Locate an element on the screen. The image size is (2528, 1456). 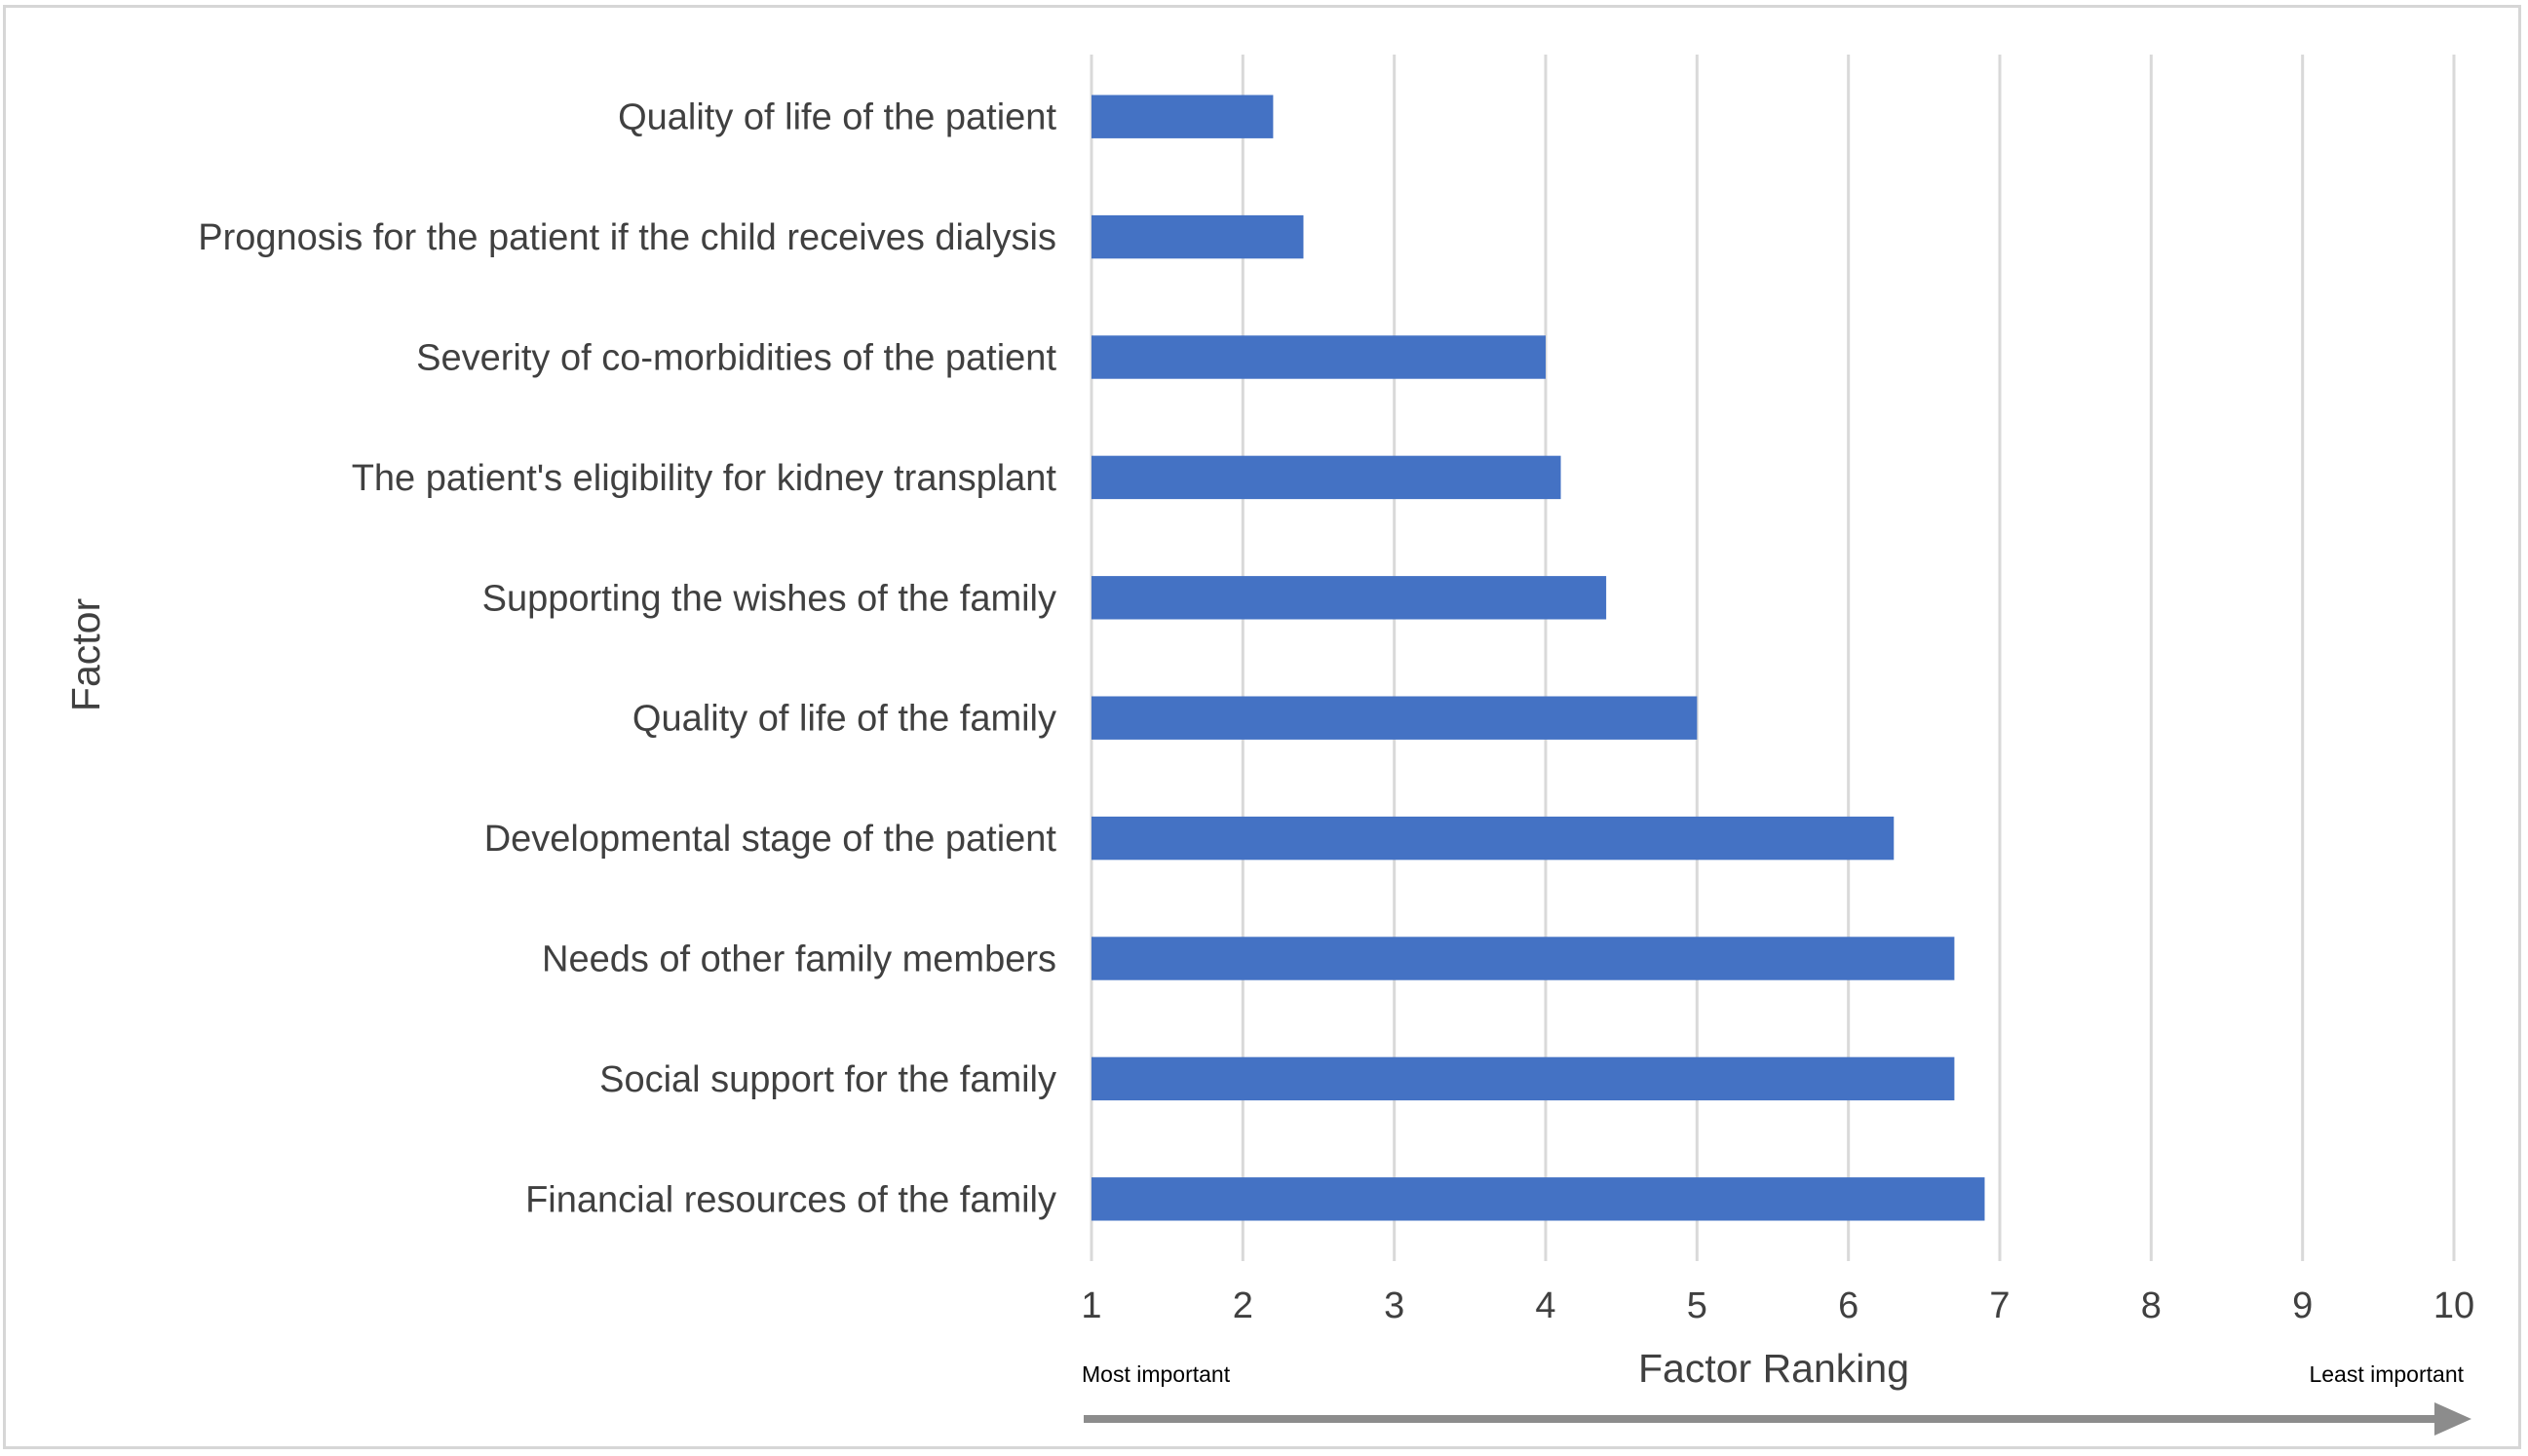
x-tick-label: 3 is located at coordinates (1394, 1305).